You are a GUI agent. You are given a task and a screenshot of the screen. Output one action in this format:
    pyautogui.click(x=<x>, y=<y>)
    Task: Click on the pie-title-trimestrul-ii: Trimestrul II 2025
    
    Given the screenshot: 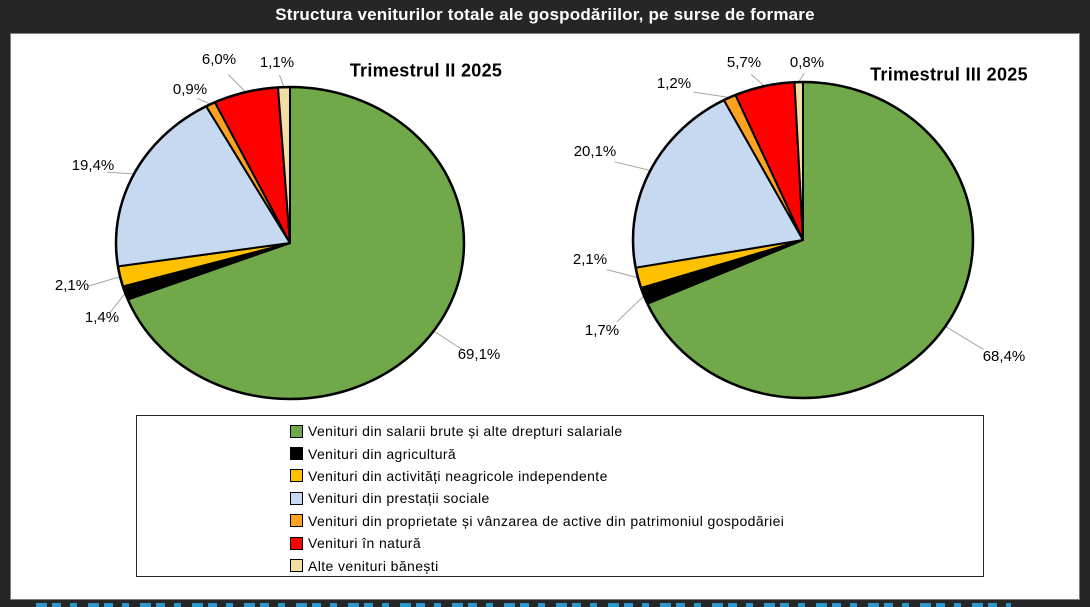 What is the action you would take?
    pyautogui.click(x=426, y=70)
    